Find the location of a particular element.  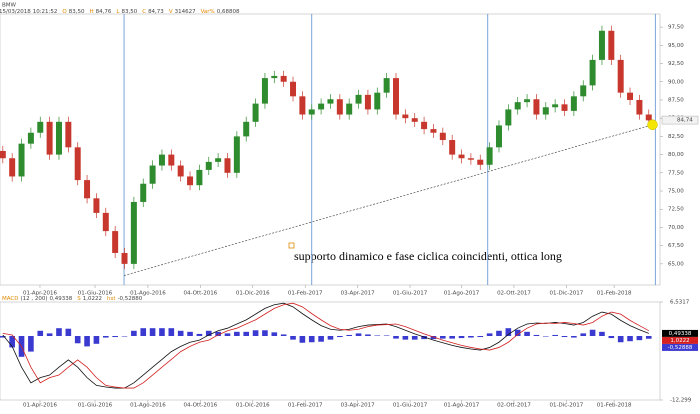

x-tick-label: 01-Apr-2016 is located at coordinates (40, 294).